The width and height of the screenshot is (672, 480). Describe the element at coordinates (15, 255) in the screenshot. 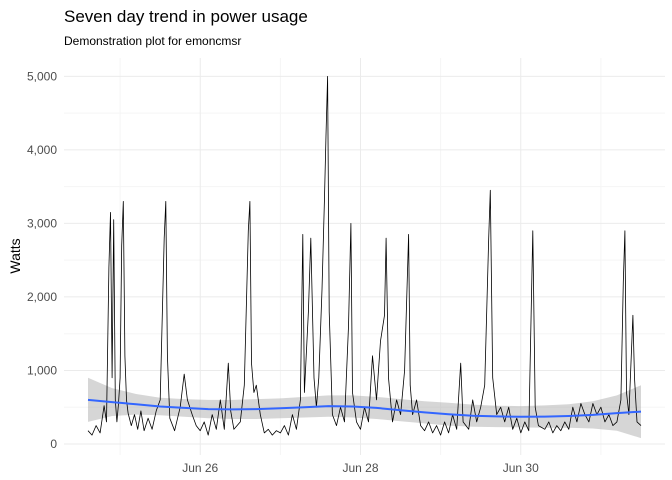

I see `y-axis-title: Watts` at that location.